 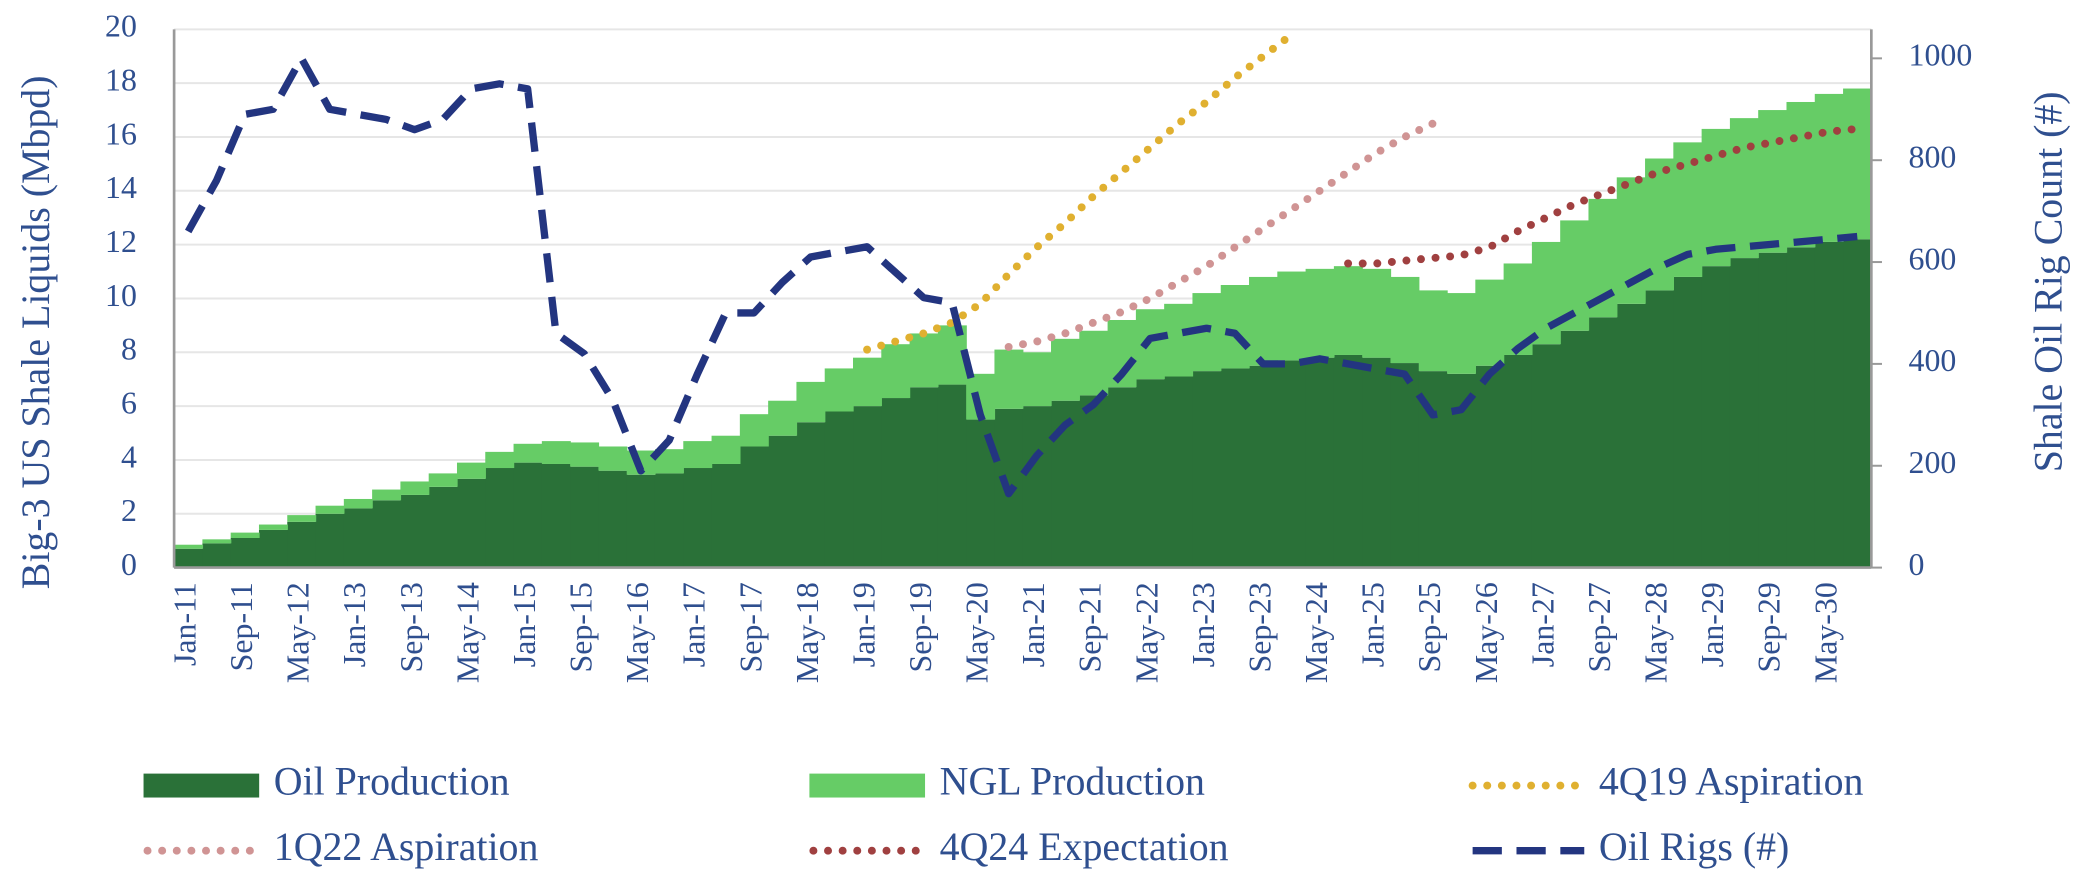 What do you see at coordinates (121, 241) in the screenshot?
I see `y-tick-label: 12` at bounding box center [121, 241].